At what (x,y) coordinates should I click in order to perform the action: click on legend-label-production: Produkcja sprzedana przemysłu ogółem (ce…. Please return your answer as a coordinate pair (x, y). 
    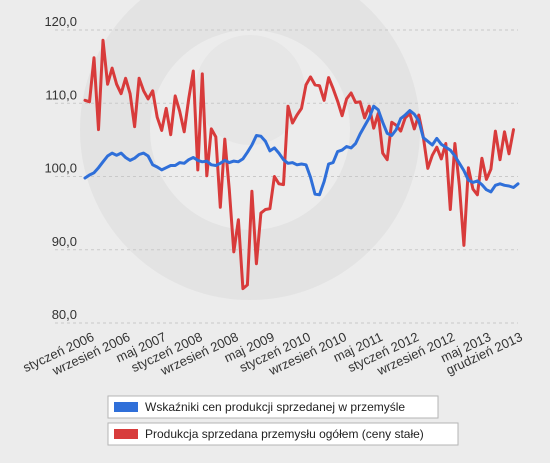
    Looking at the image, I should click on (284, 434).